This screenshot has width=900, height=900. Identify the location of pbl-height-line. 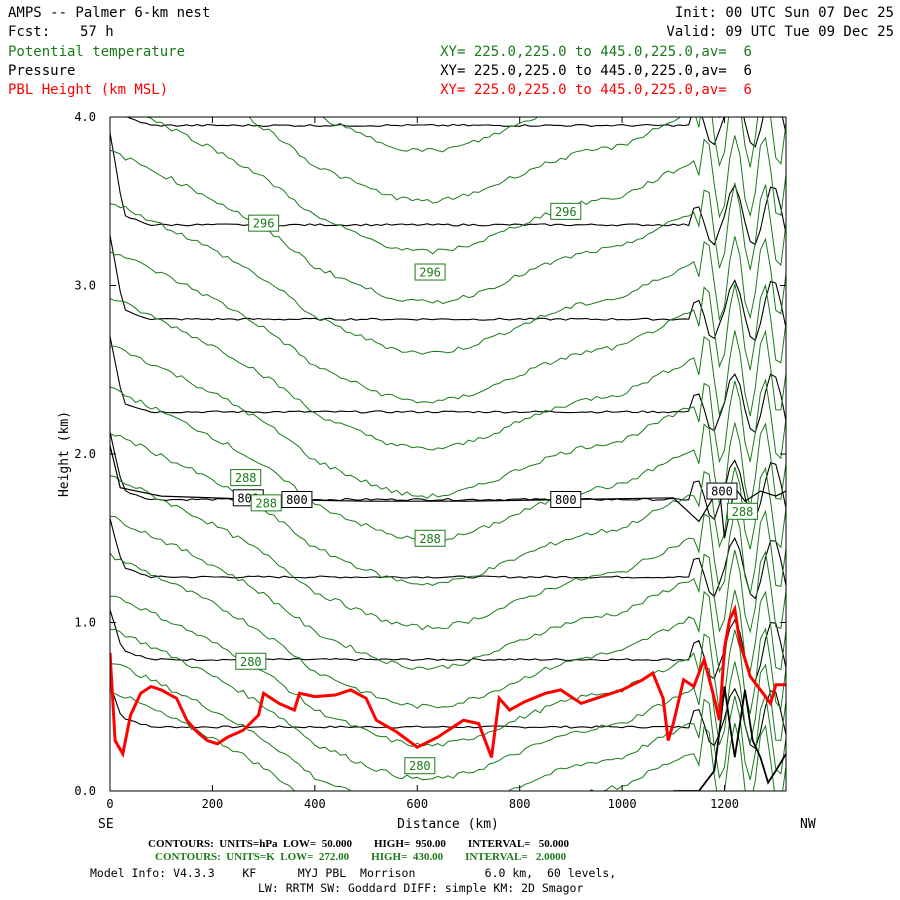
(448, 681).